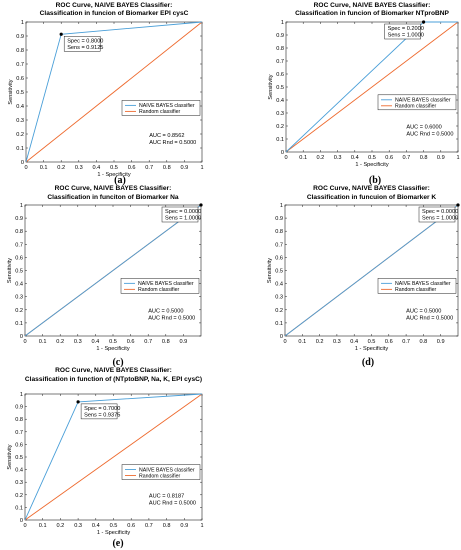 The image size is (461, 550). I want to click on annotation-spec: Spec = 0.2000, so click(406, 29).